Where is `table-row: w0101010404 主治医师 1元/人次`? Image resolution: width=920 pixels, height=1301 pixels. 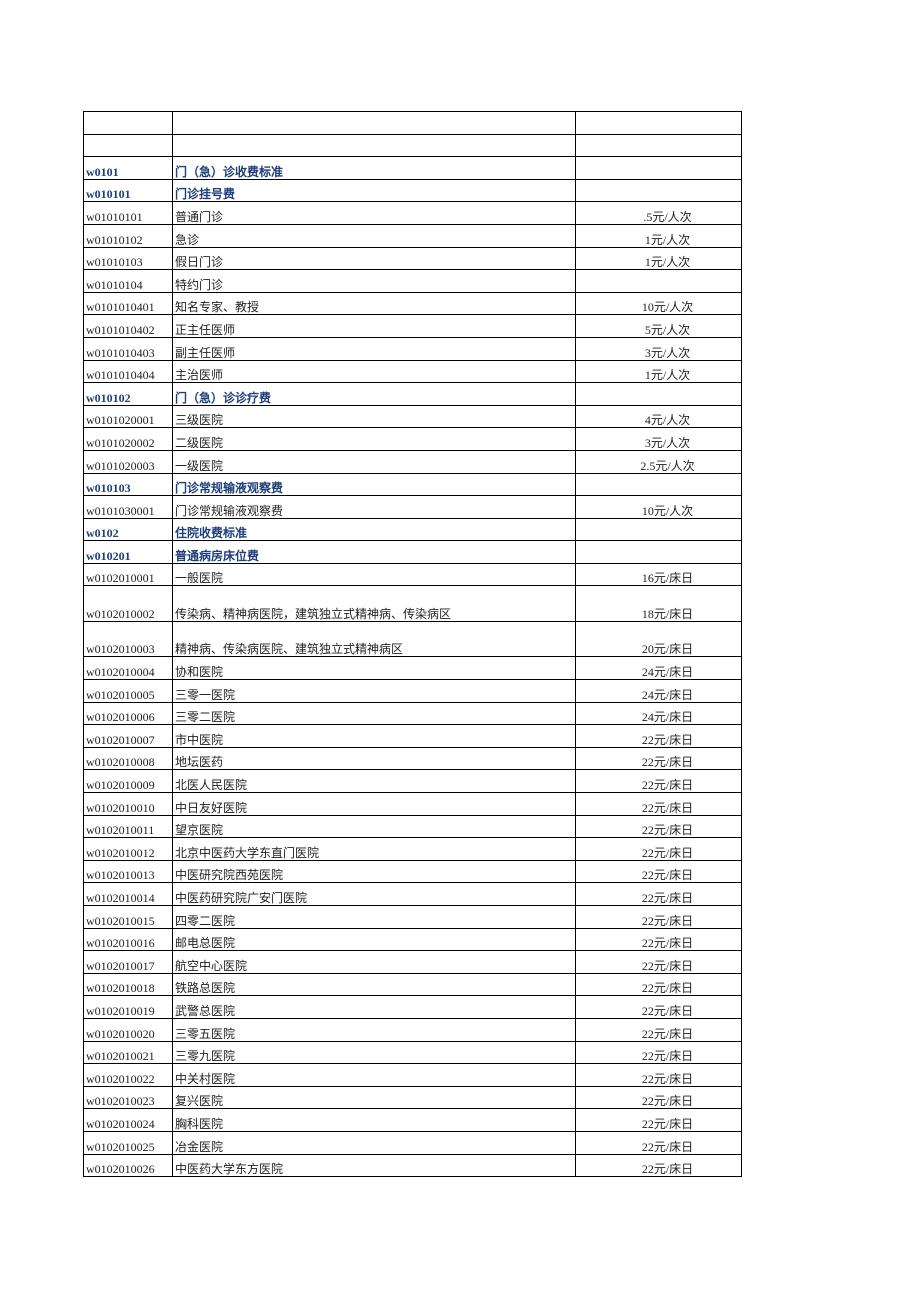
table-row: w0101010404 主治医师 1元/人次 is located at coordinates (412, 371).